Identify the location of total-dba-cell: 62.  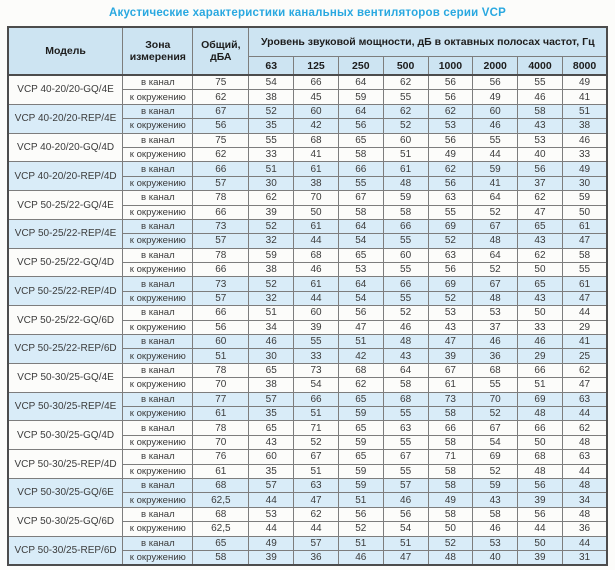
(221, 97).